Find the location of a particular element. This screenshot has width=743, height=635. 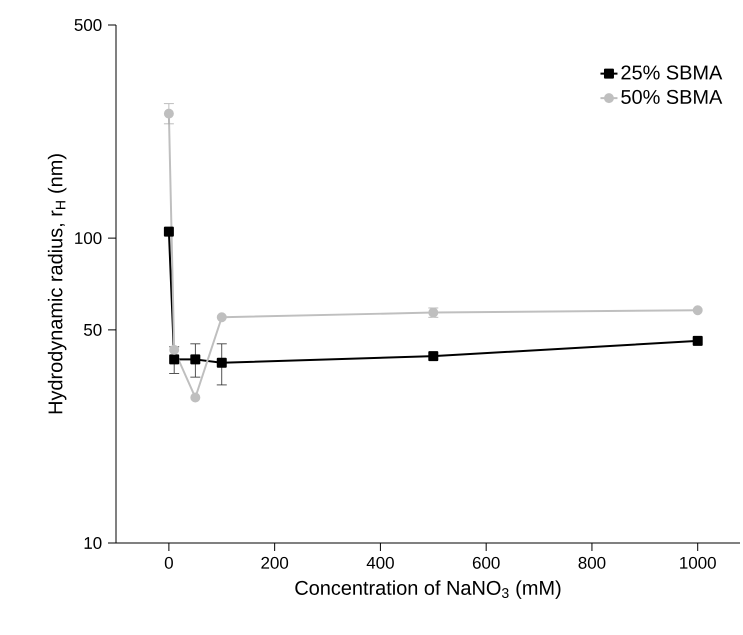

x-tick-label: 600 is located at coordinates (486, 562).